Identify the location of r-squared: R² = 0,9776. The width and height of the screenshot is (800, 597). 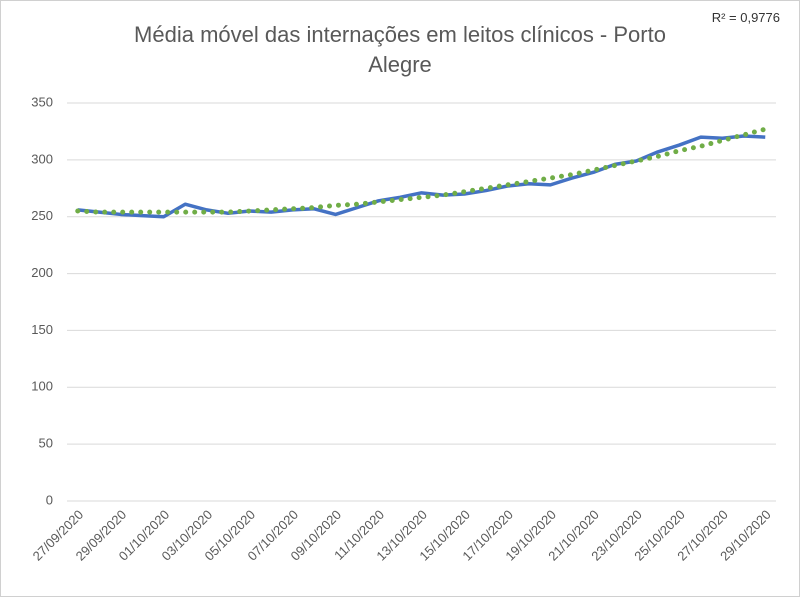
(745, 17).